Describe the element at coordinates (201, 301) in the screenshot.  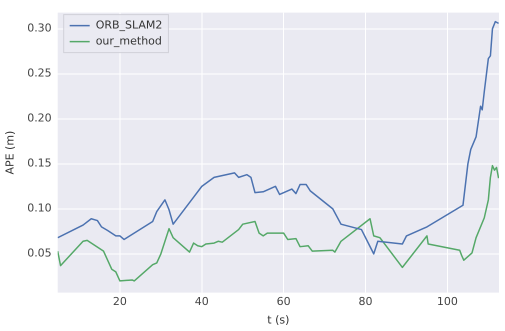
I see `x-tick-label: 40` at that location.